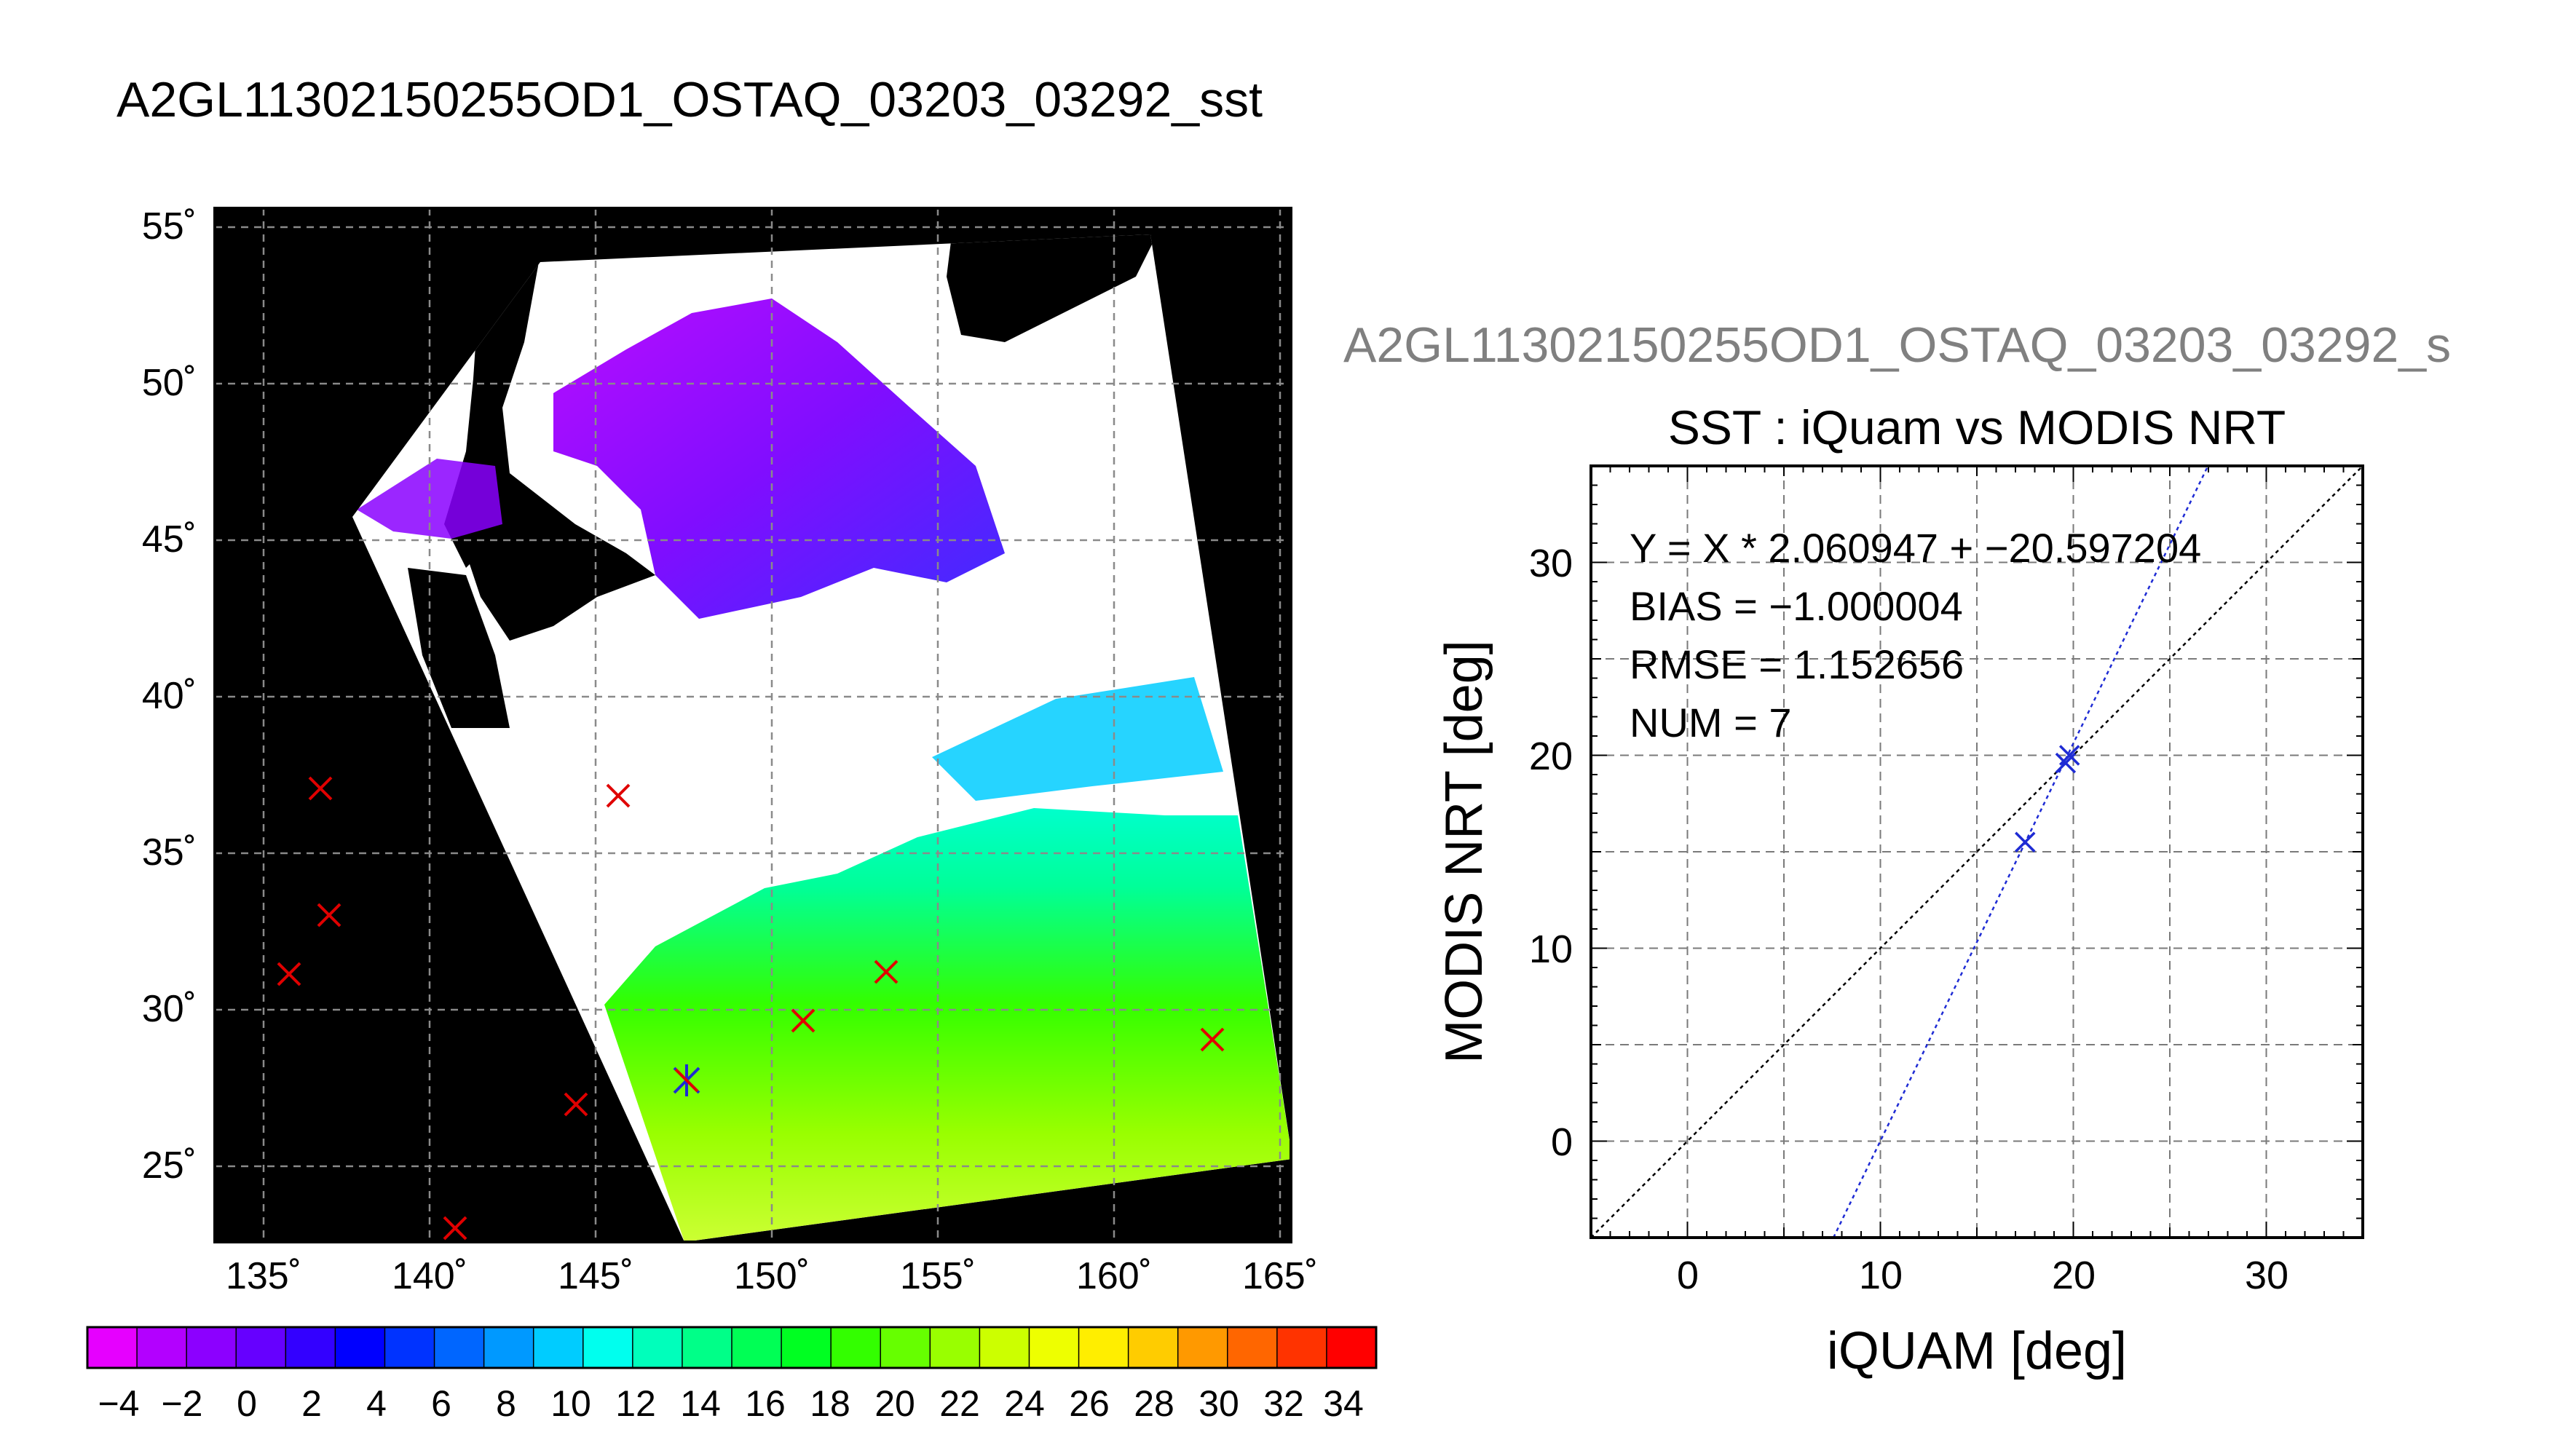 The image size is (2555, 1456). I want to click on colorbar-label: −4, so click(118, 1403).